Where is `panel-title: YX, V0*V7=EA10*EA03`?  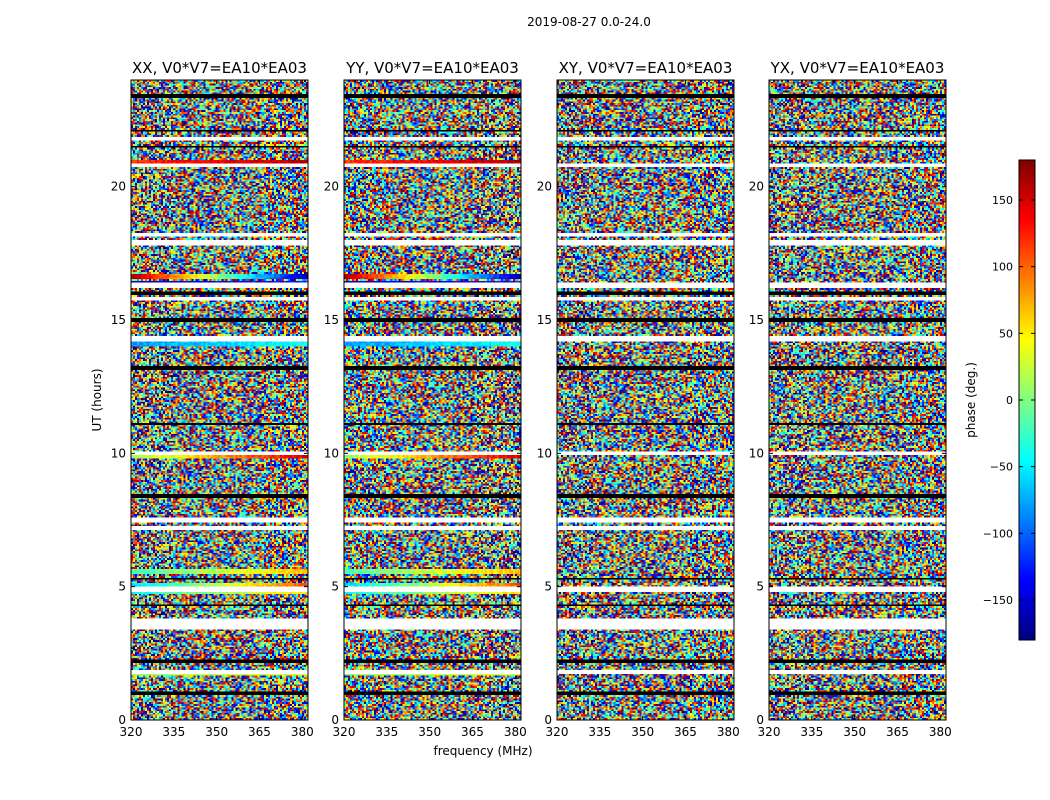 panel-title: YX, V0*V7=EA10*EA03 is located at coordinates (857, 68).